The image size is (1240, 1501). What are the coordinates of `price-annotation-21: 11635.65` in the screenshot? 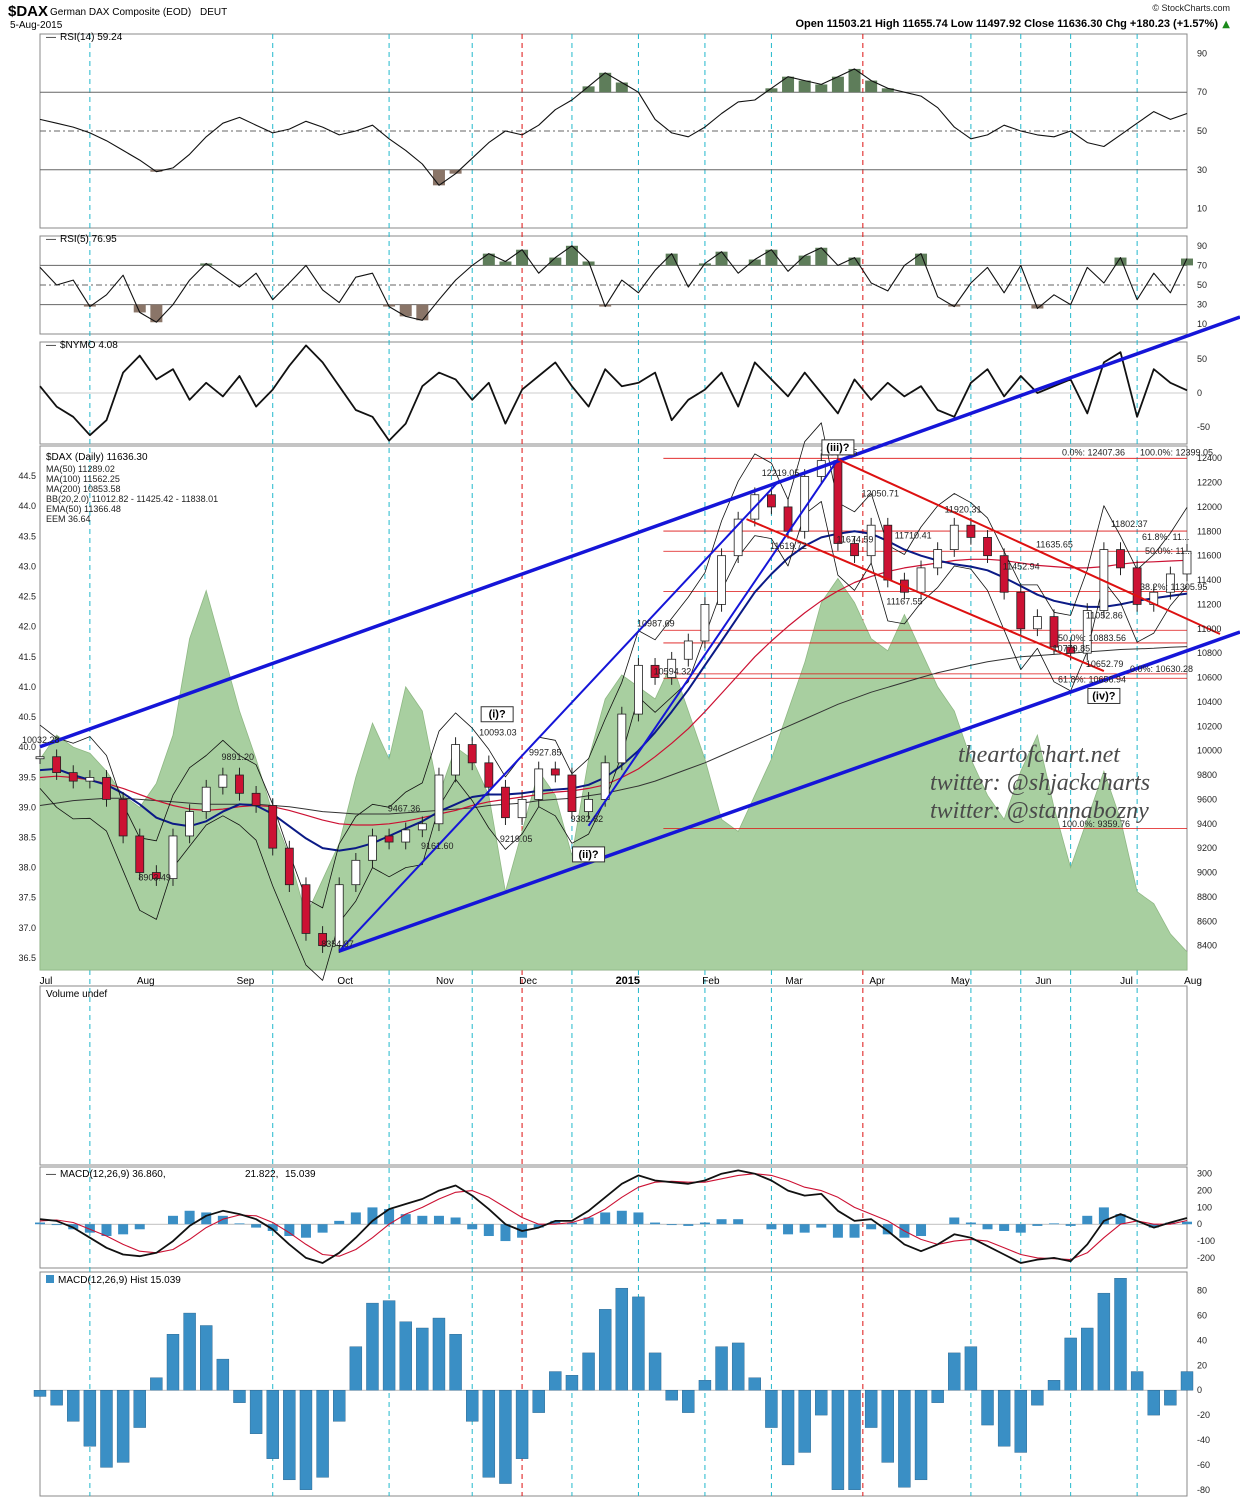 It's located at (1054, 544).